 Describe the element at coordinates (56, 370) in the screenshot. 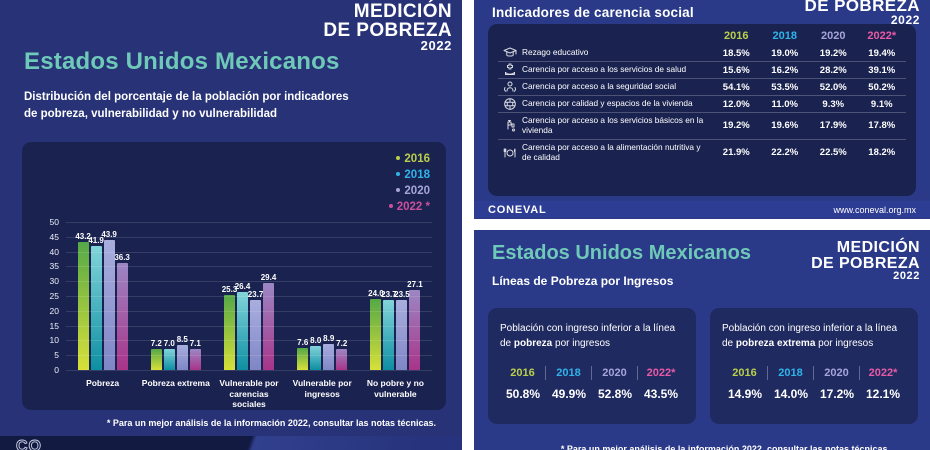

I see `y-axis-tick: 0` at that location.